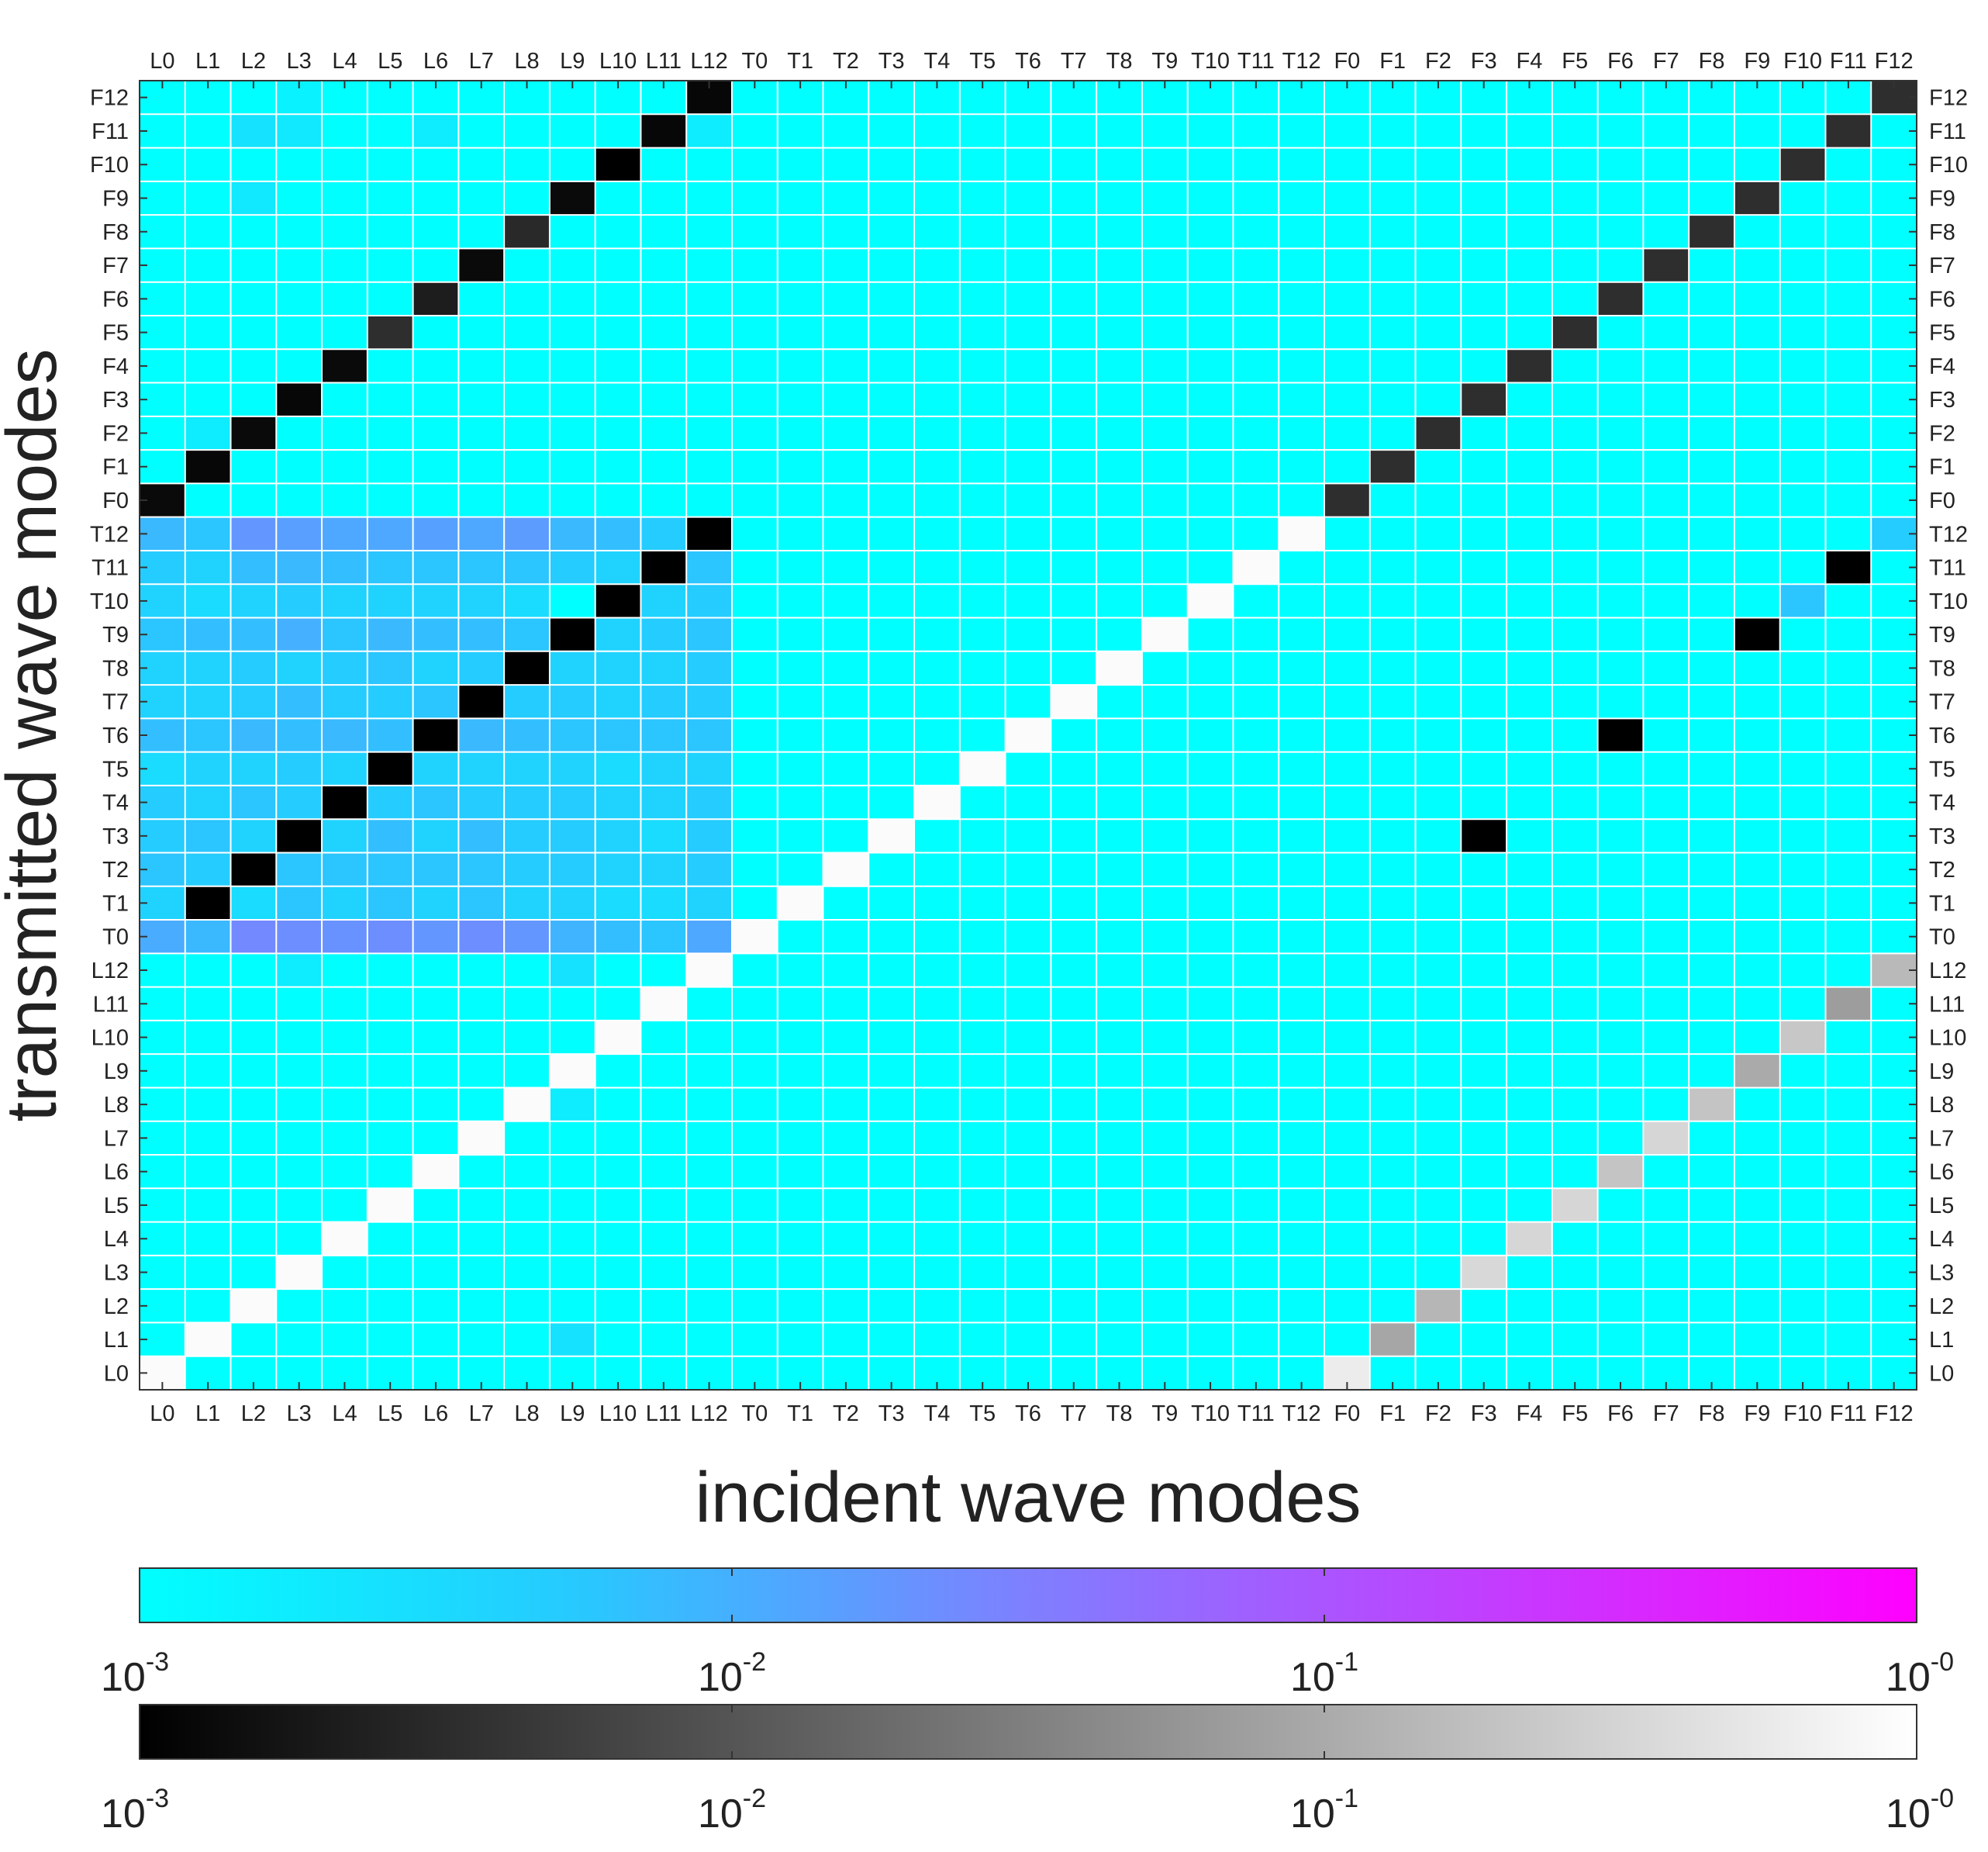 The height and width of the screenshot is (1852, 1988). Describe the element at coordinates (800, 668) in the screenshot. I see `heatmap-cell-T1-T8` at that location.